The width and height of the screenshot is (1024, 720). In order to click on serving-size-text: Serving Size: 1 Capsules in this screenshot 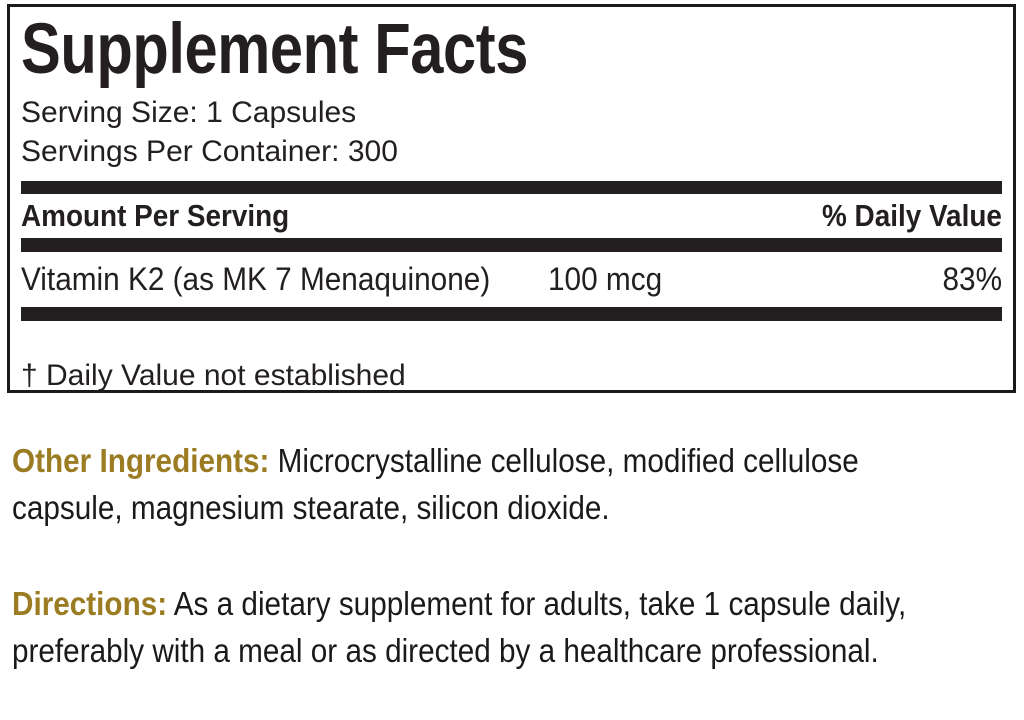, I will do `click(189, 112)`.